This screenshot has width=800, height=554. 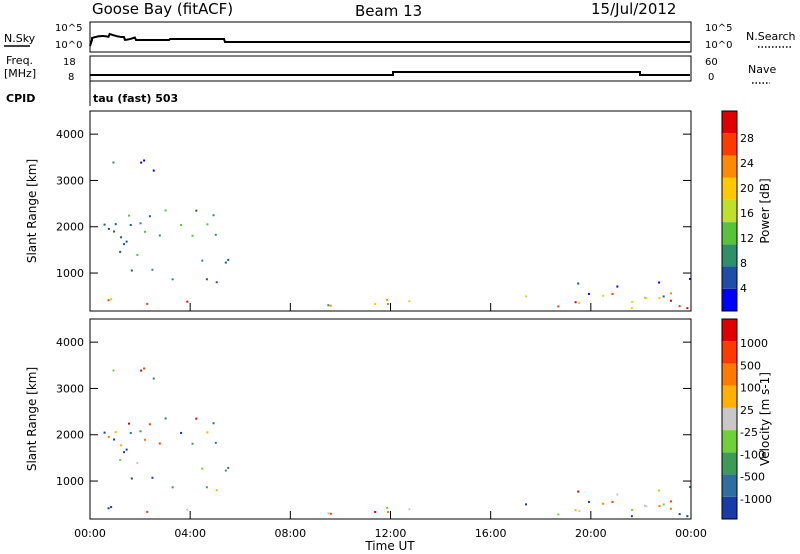 I want to click on colorbar-tick-label: 20, so click(x=747, y=188).